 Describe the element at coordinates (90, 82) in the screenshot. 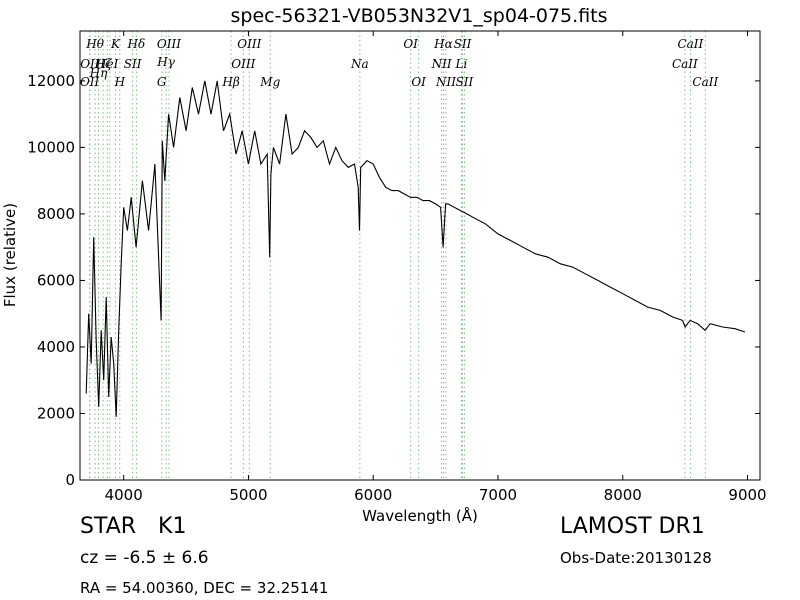

I see `line-label-0: OII` at that location.